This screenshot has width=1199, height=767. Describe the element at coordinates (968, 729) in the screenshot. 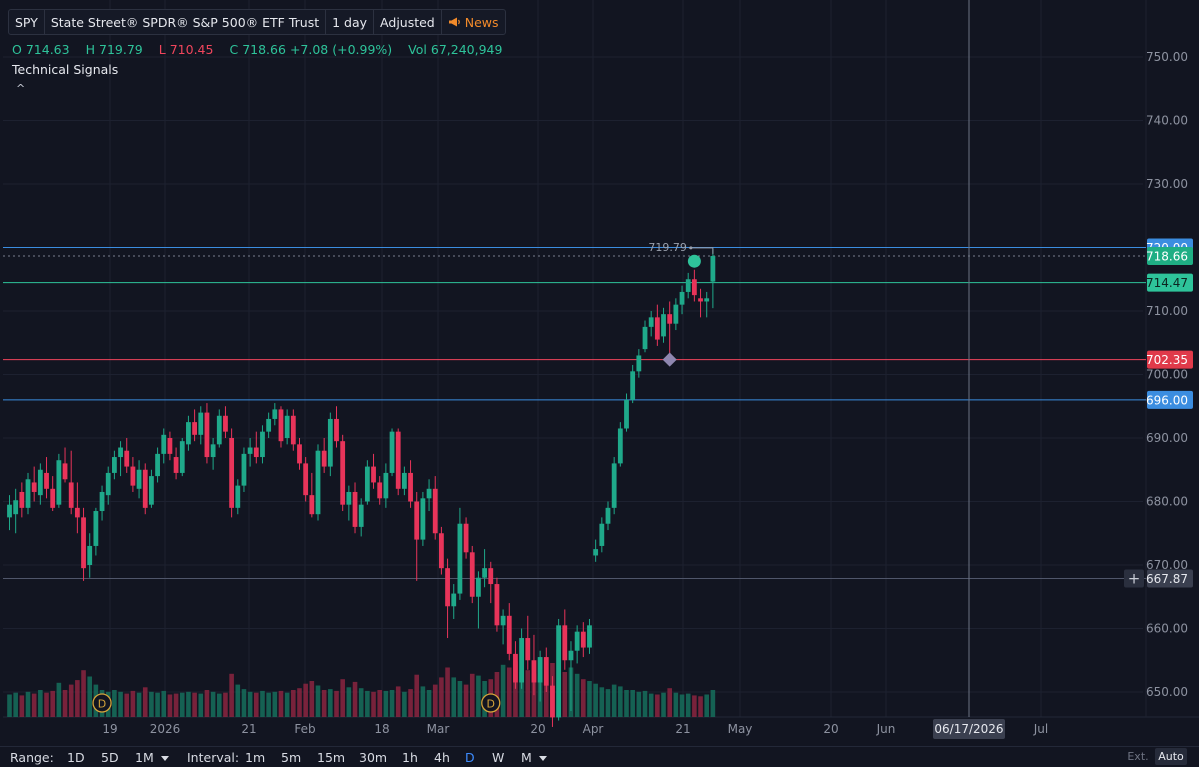

I see `crosshair-date-label: 06/17/2026` at that location.